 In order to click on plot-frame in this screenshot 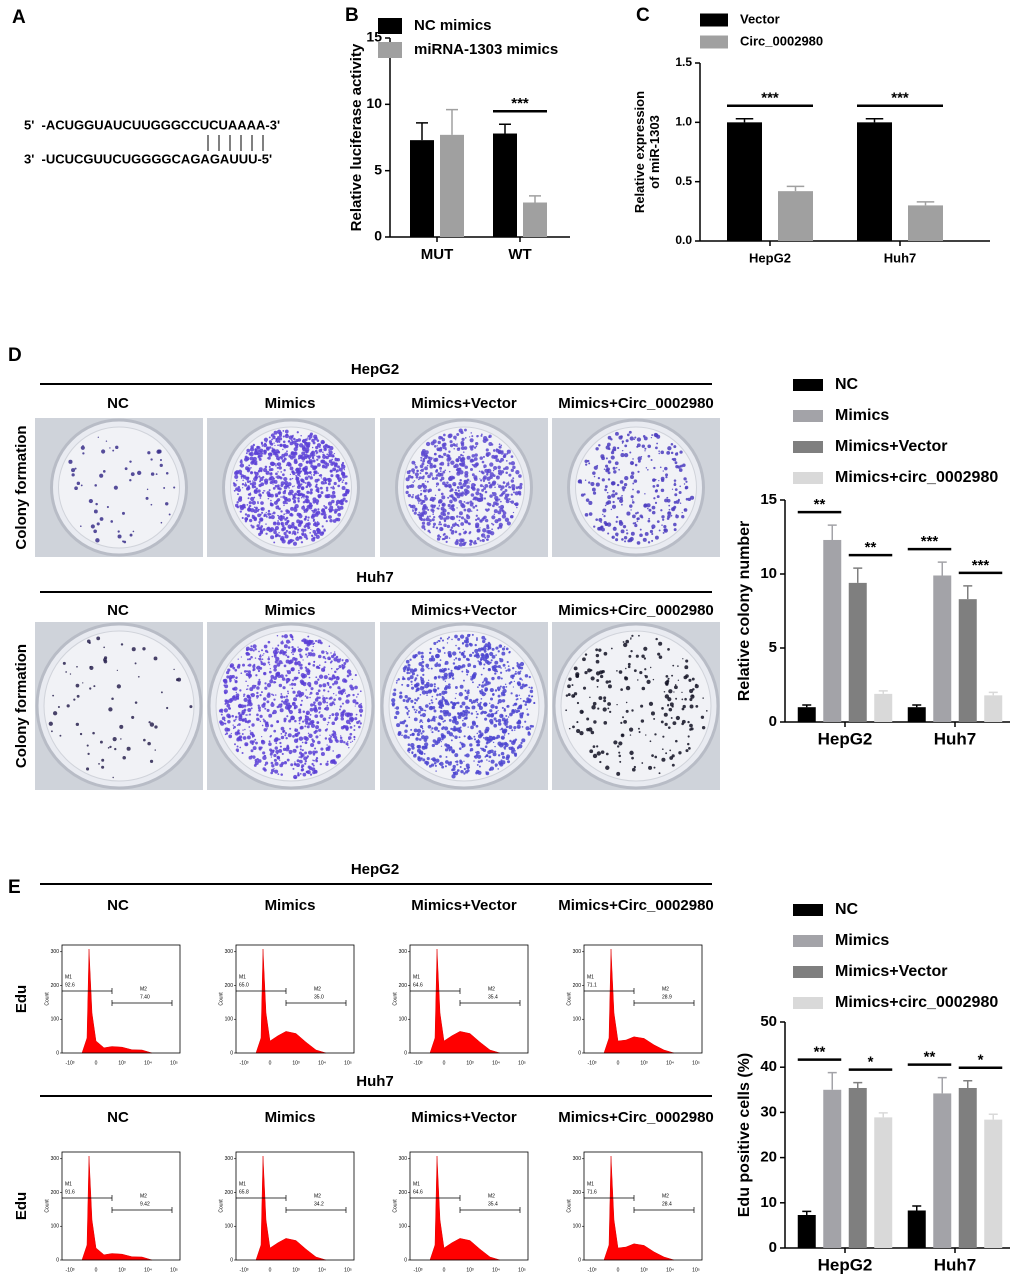, I will do `click(643, 1206)`.